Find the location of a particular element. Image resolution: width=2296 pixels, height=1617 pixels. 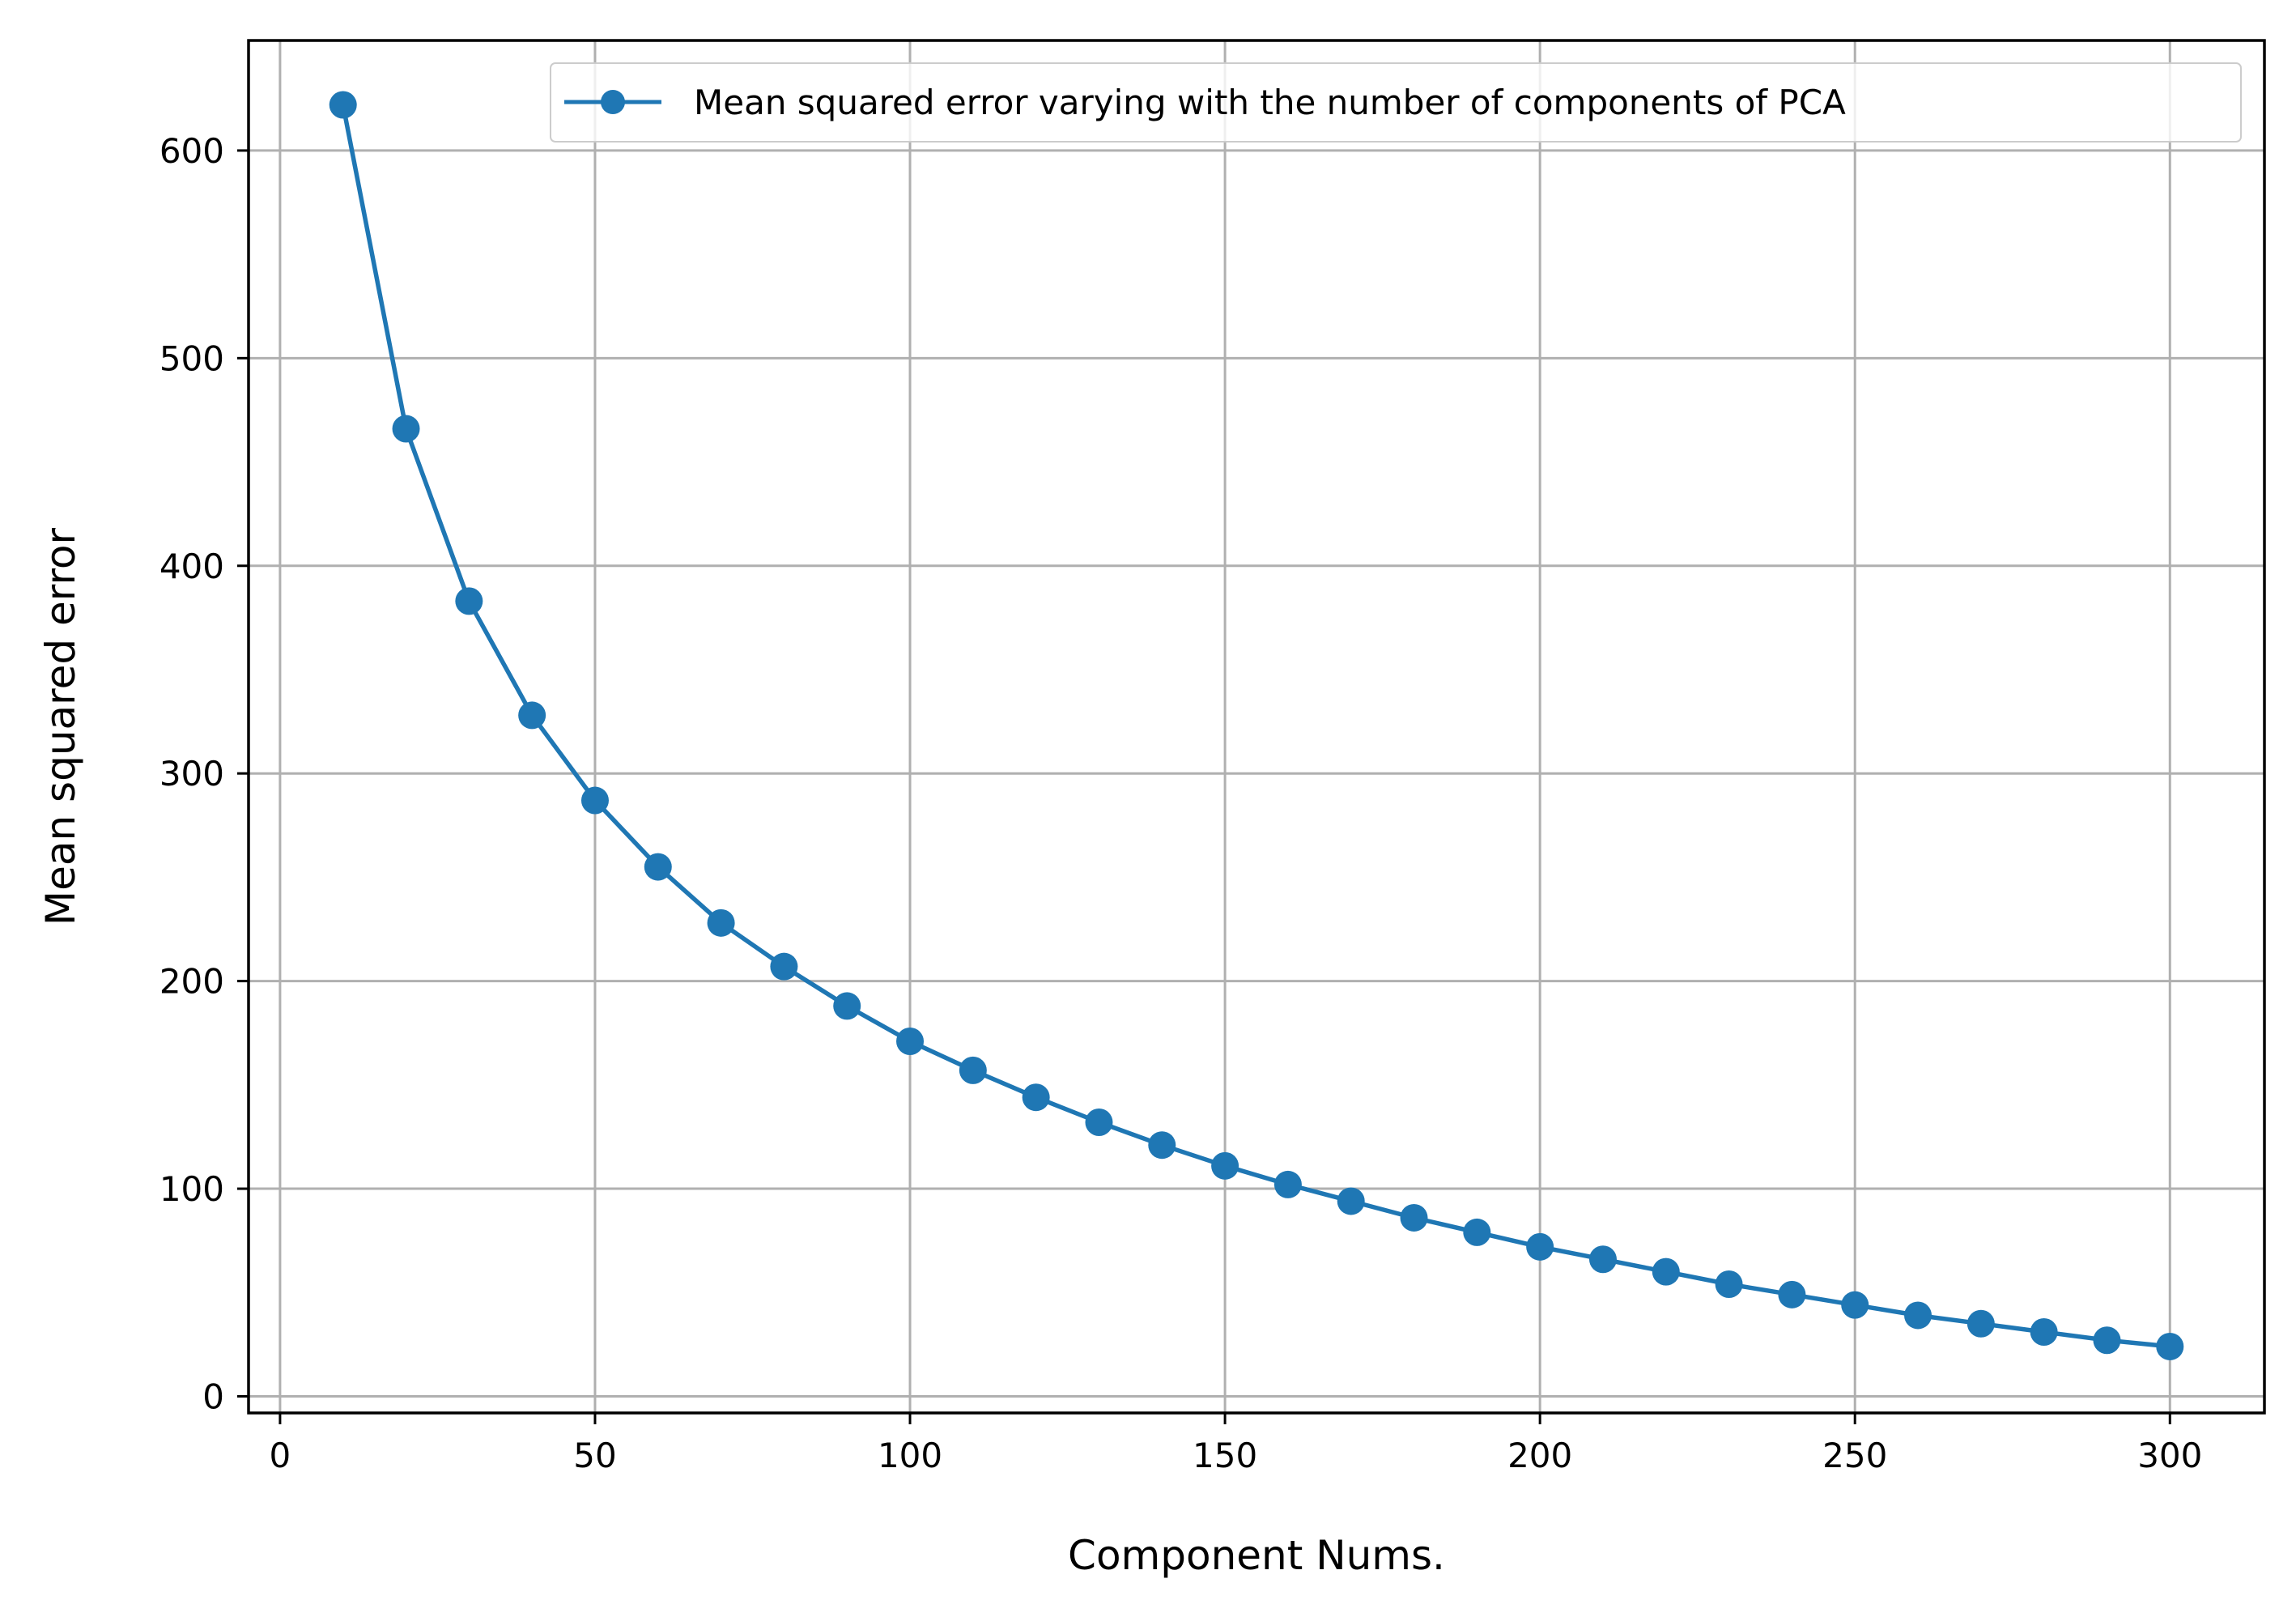

x-tick-label: 50 is located at coordinates (594, 1456).